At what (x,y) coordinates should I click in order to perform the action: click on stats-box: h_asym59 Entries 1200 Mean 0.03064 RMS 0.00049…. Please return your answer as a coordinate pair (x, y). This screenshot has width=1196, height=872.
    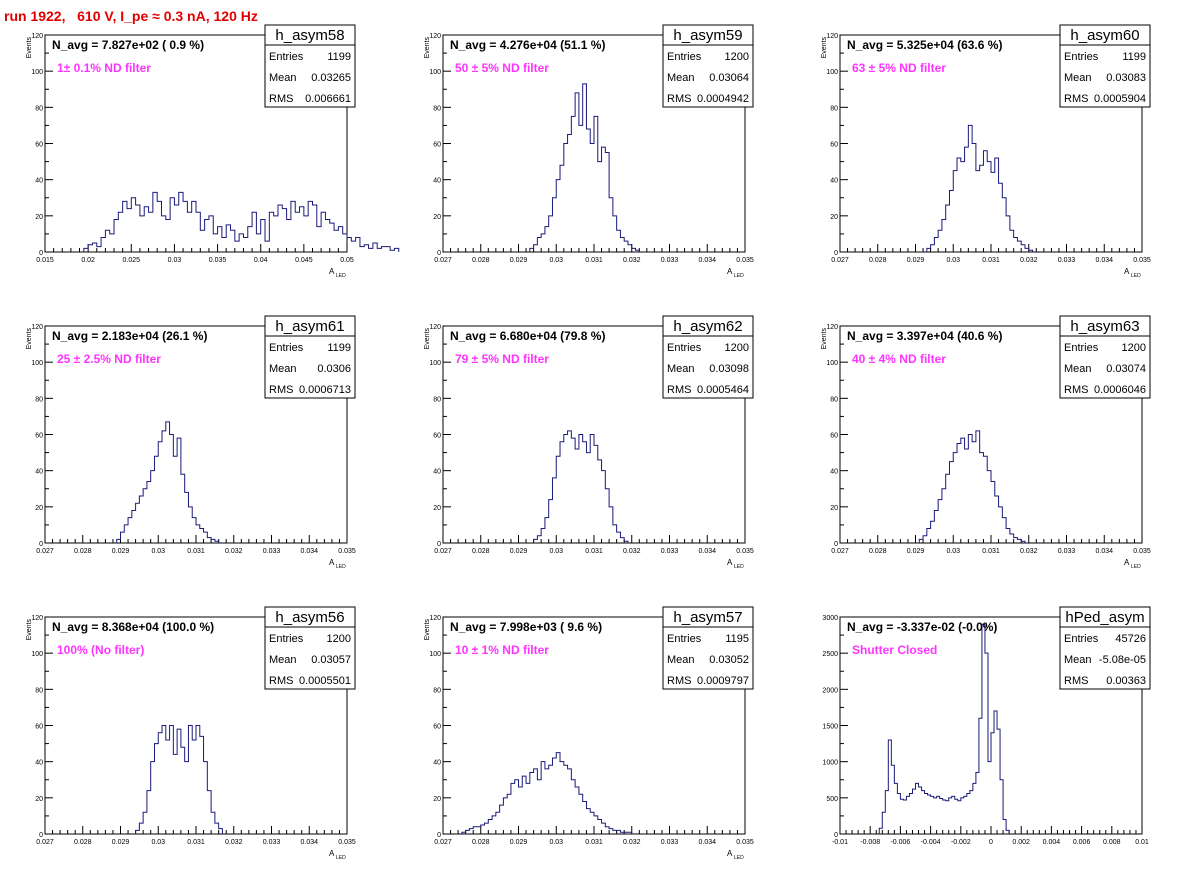
    Looking at the image, I should click on (708, 66).